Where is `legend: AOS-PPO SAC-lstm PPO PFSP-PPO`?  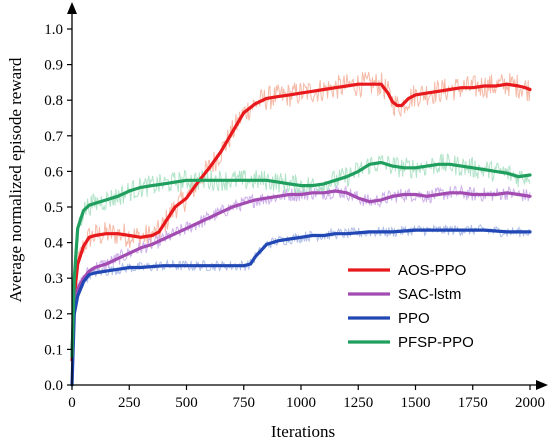 legend: AOS-PPO SAC-lstm PPO PFSP-PPO is located at coordinates (411, 306).